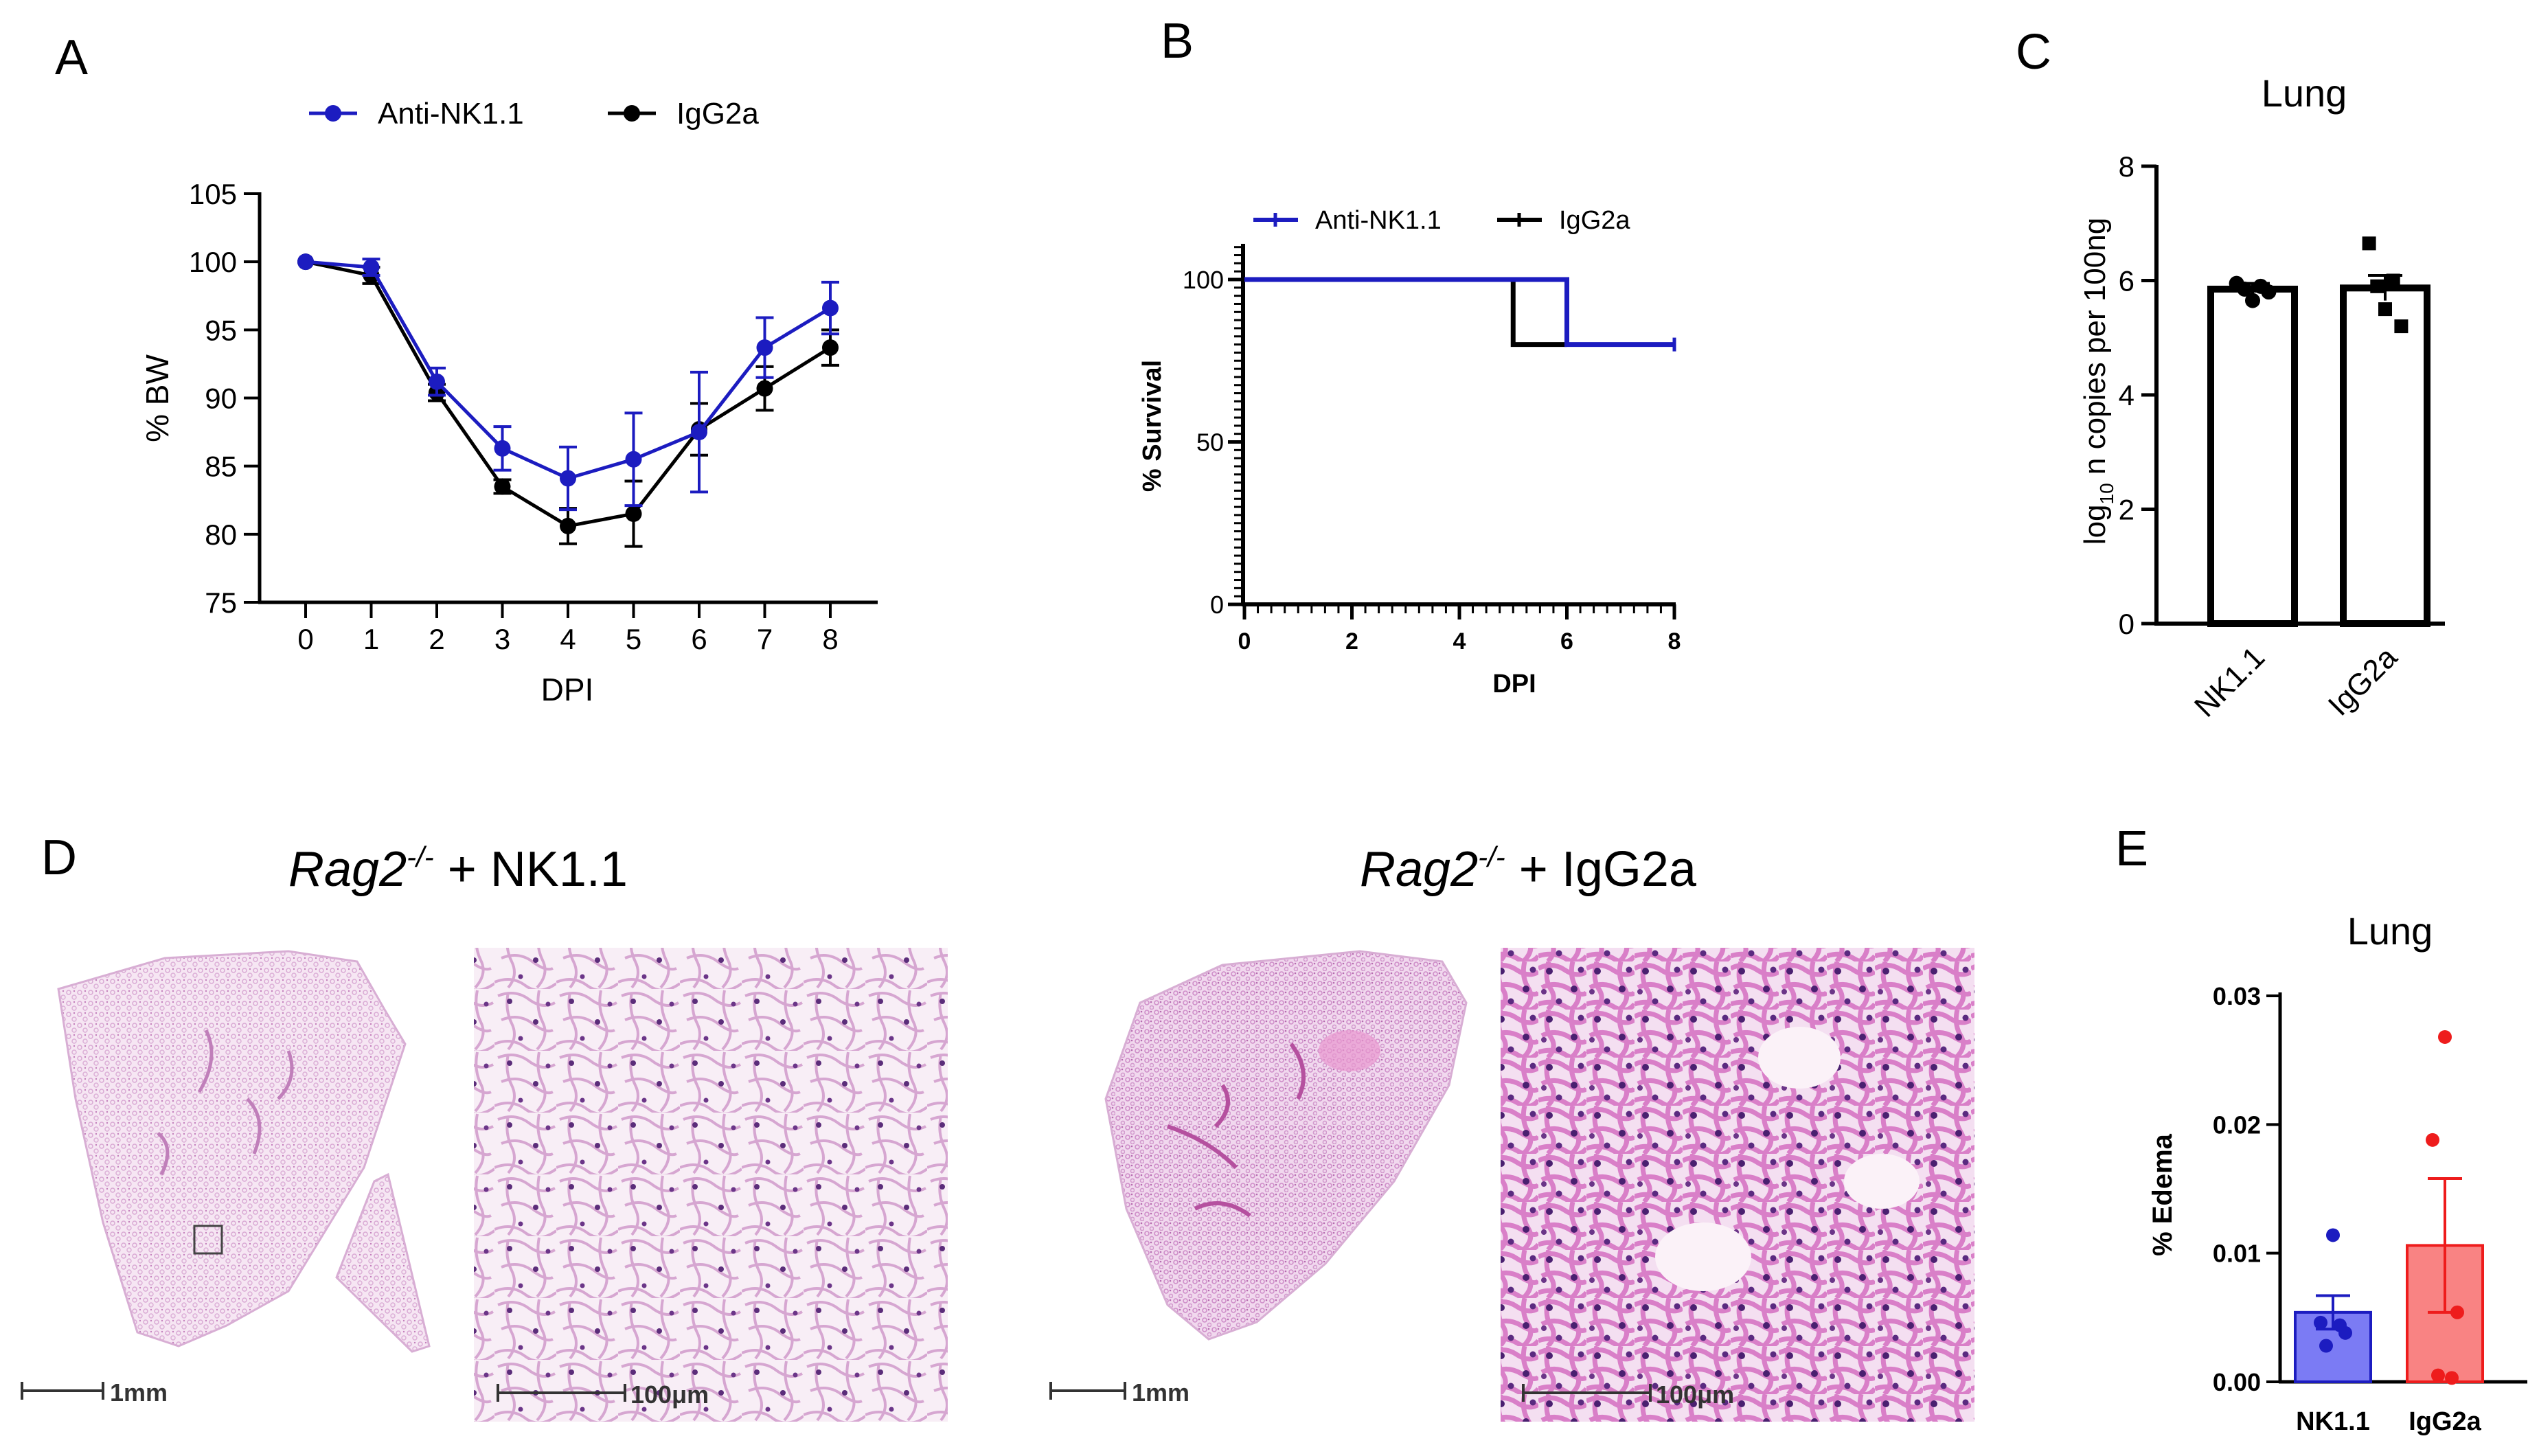 The image size is (2539, 1456). I want to click on lung-lobe-large, so click(232, 1148).